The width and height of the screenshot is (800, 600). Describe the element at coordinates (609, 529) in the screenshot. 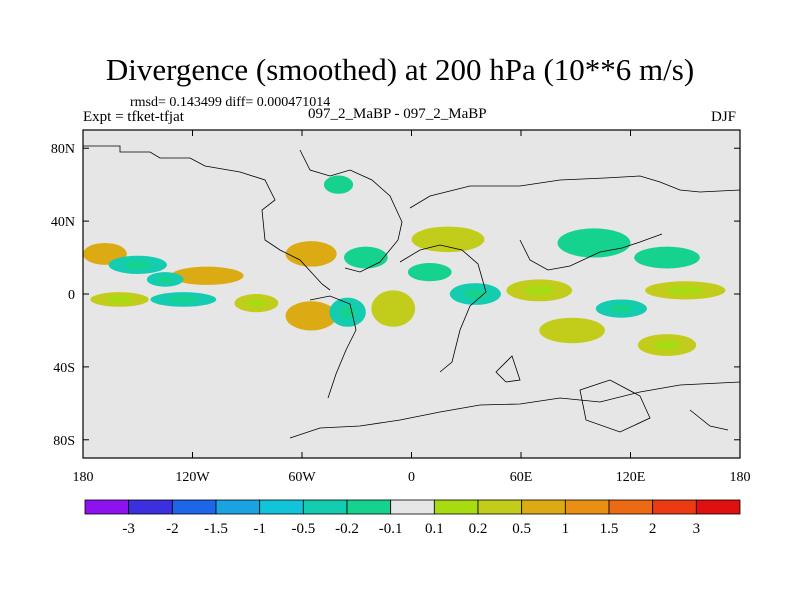

I see `colorbar-label: 1.5` at that location.